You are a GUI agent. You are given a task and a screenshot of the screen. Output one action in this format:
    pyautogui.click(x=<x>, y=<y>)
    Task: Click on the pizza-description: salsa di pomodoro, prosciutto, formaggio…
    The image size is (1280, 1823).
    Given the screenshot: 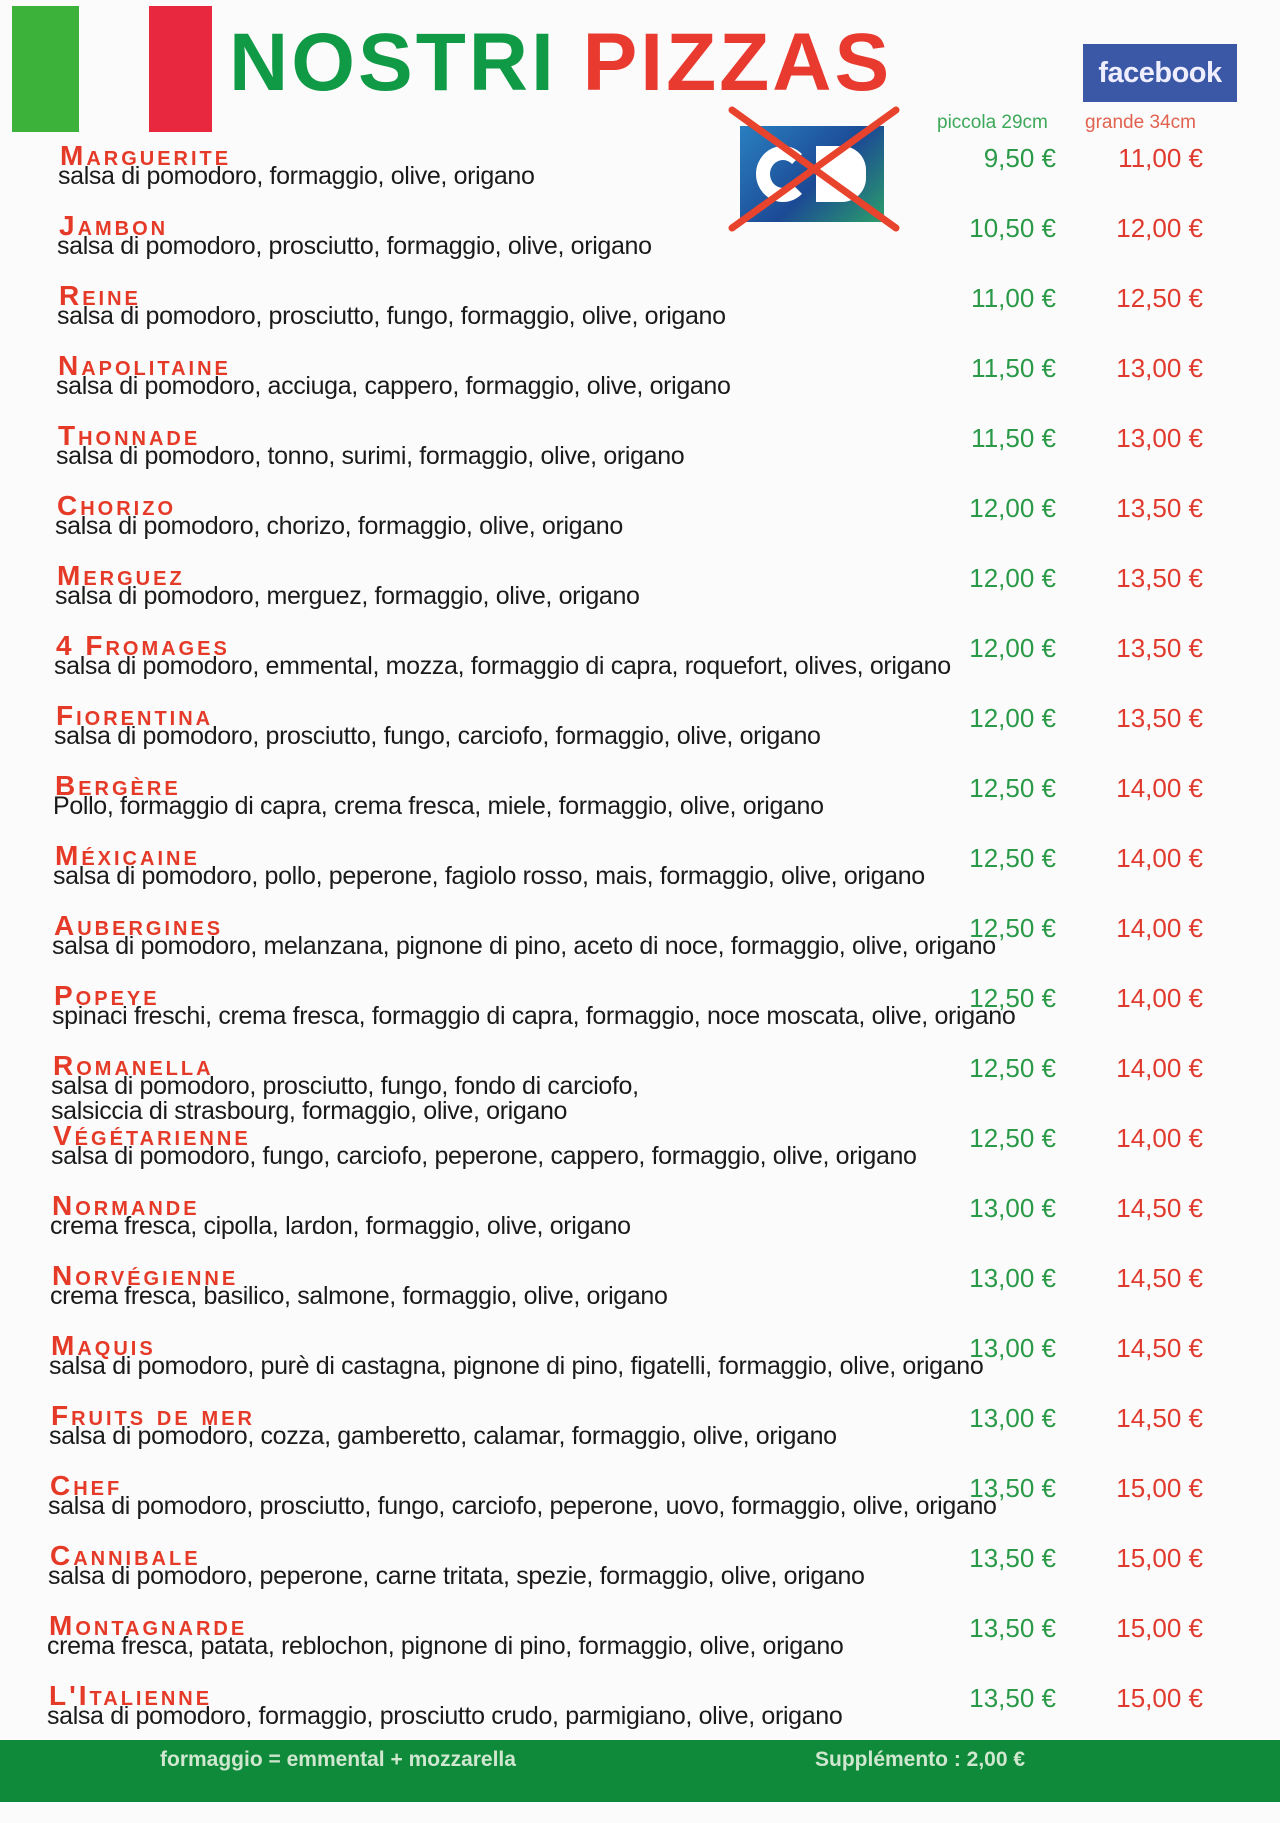 What is the action you would take?
    pyautogui.click(x=354, y=246)
    